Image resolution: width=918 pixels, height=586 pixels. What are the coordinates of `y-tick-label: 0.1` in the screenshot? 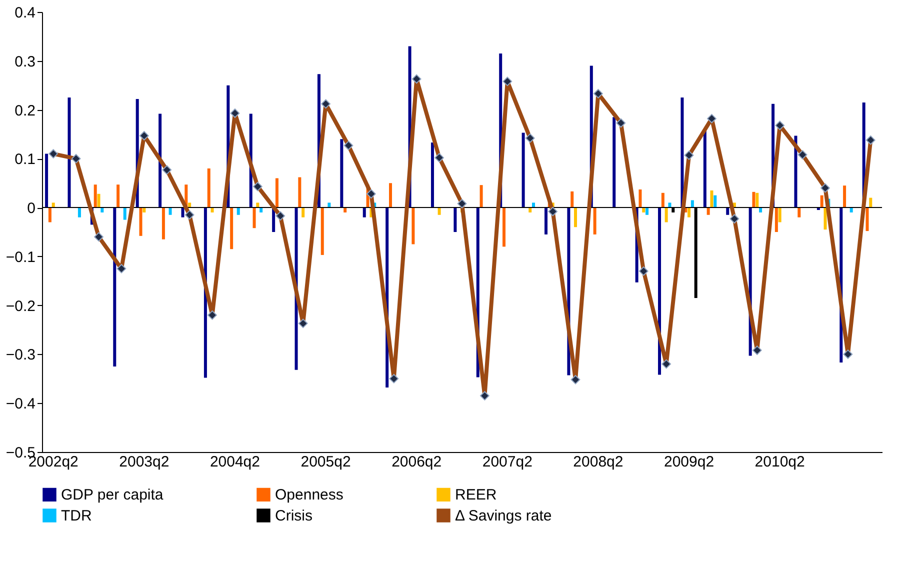 It's located at (25, 159).